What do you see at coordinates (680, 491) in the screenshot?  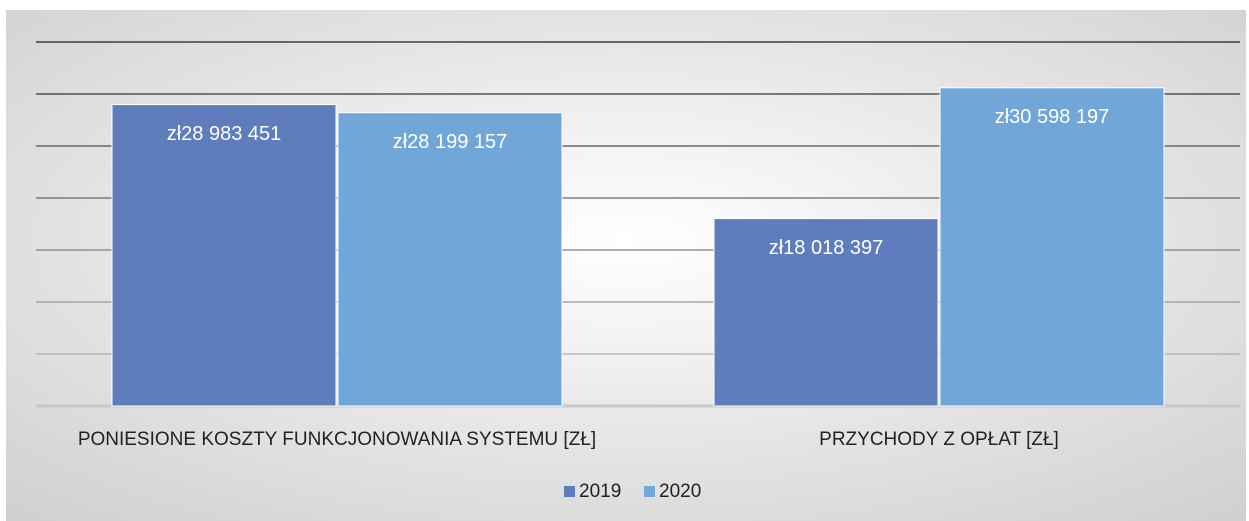 I see `legend-label: 2020` at bounding box center [680, 491].